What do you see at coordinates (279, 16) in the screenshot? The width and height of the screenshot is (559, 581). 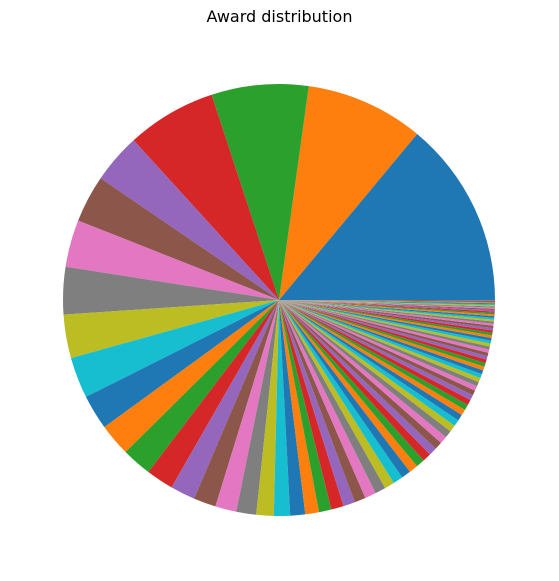 I see `chart-title: Award distribution` at bounding box center [279, 16].